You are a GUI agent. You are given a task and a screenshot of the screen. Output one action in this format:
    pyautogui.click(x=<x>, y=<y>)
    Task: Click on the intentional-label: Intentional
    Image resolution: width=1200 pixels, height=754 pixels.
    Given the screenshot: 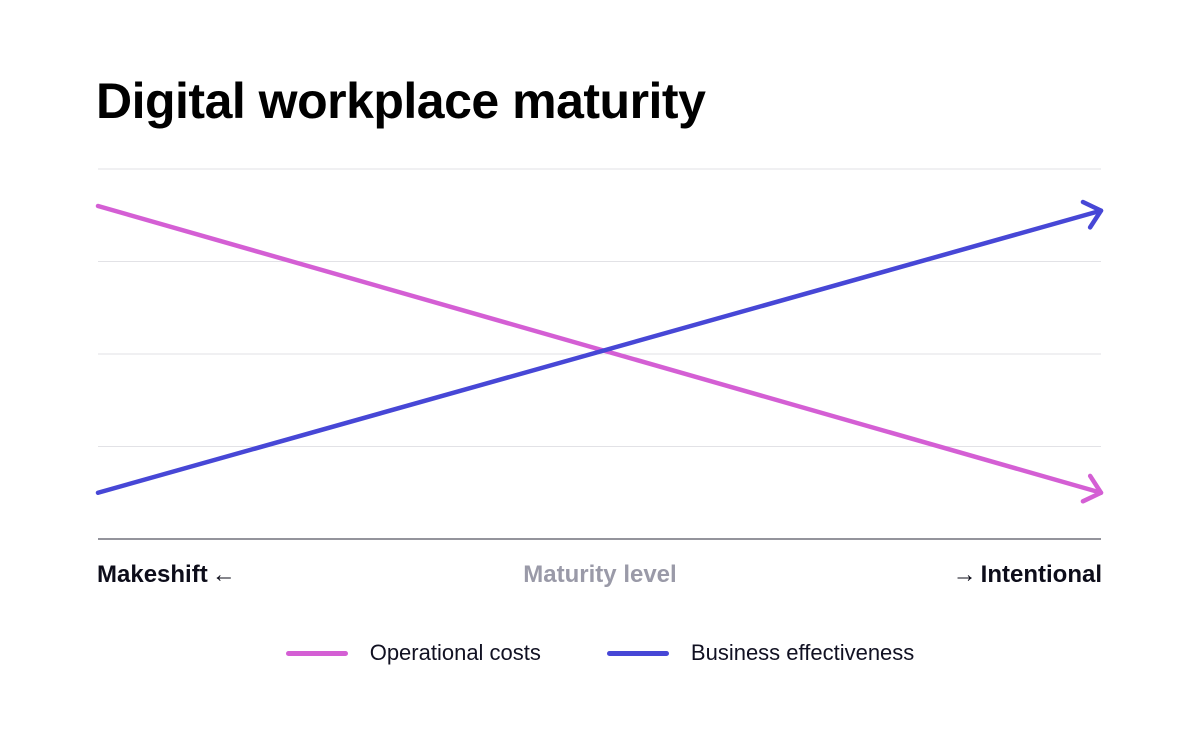 What is the action you would take?
    pyautogui.click(x=1041, y=574)
    